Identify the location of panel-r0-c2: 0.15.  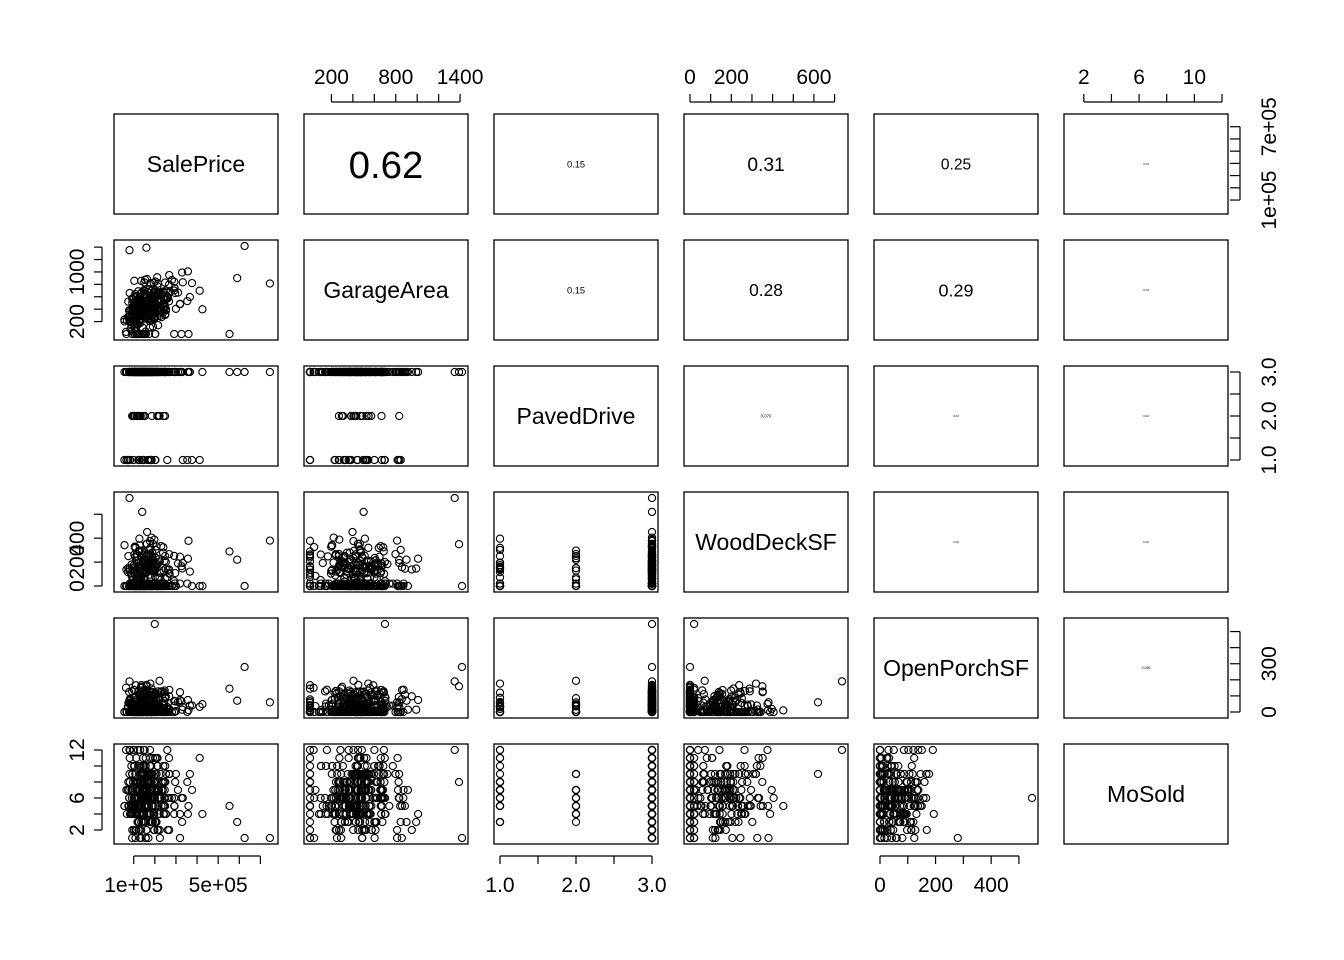
(576, 164).